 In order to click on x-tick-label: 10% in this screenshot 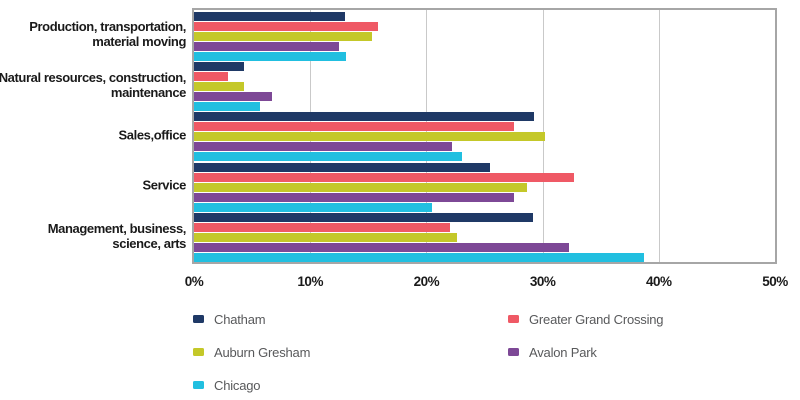, I will do `click(310, 281)`.